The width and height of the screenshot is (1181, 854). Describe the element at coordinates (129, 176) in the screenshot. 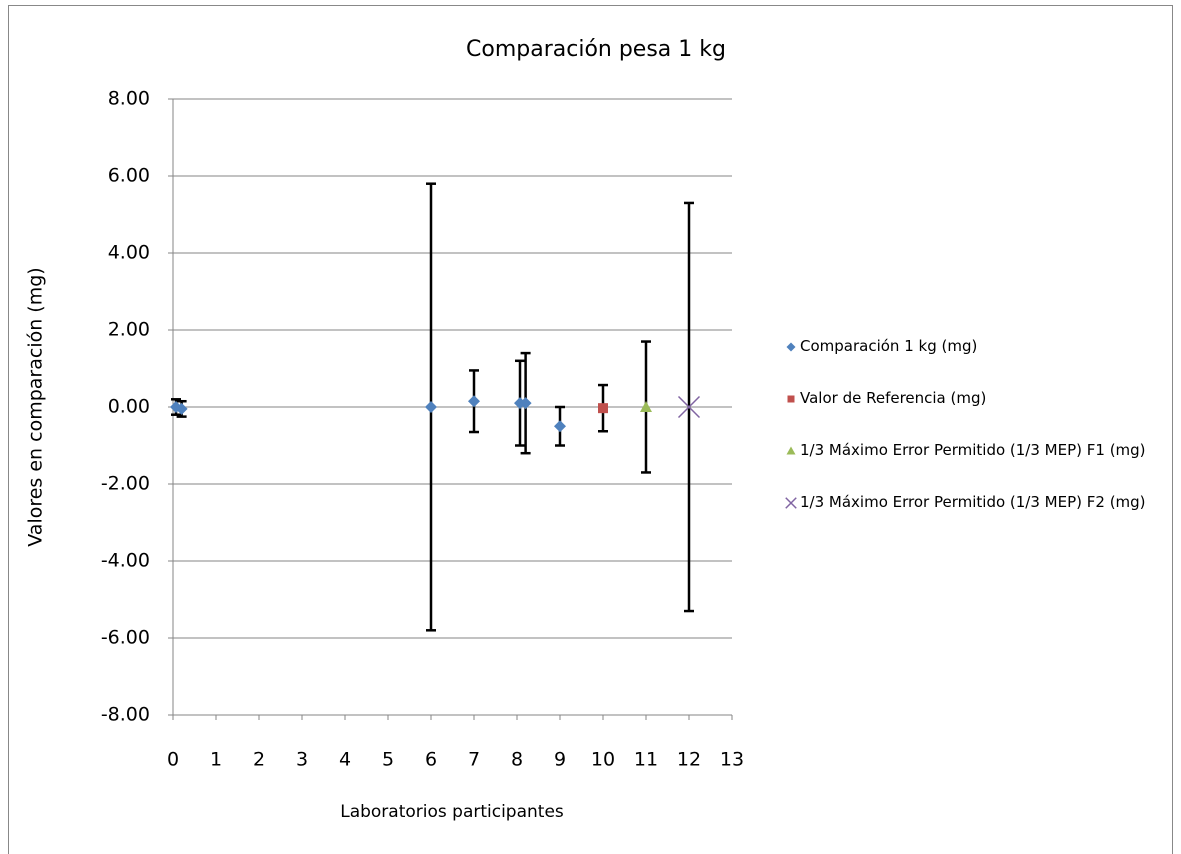

I see `y-tick-label: 6.00` at that location.